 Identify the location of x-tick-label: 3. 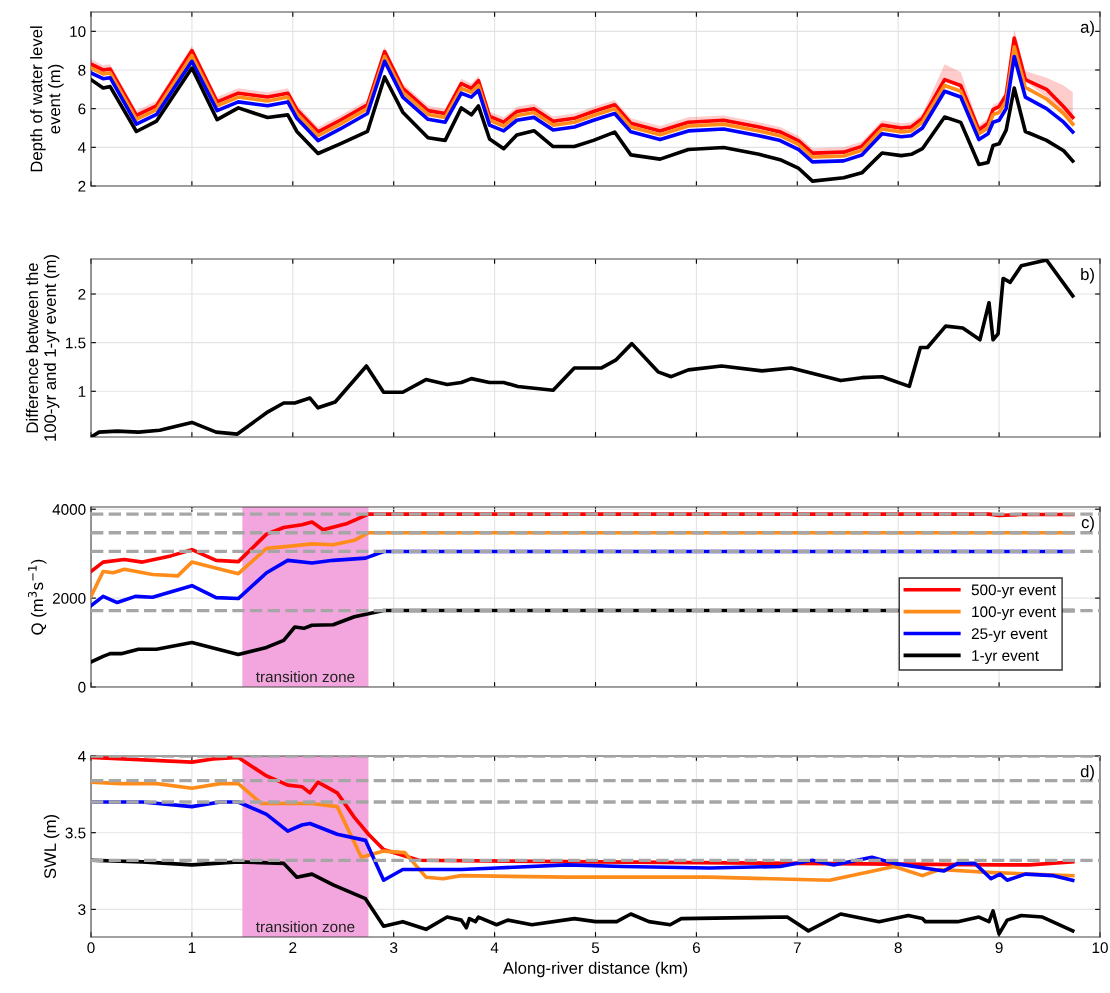
(394, 948).